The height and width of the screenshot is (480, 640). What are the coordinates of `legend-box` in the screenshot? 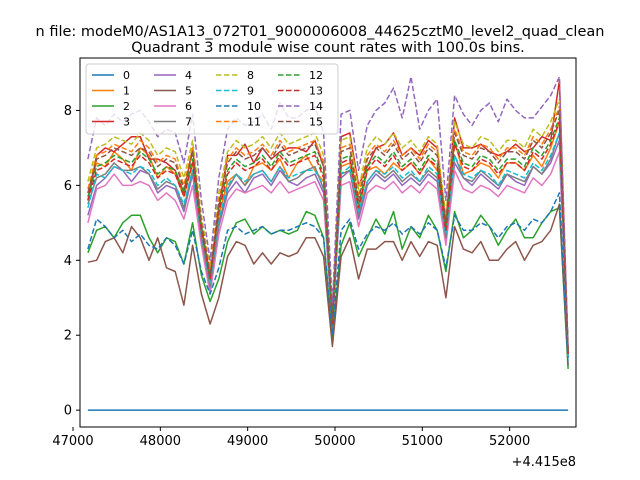 It's located at (212, 99).